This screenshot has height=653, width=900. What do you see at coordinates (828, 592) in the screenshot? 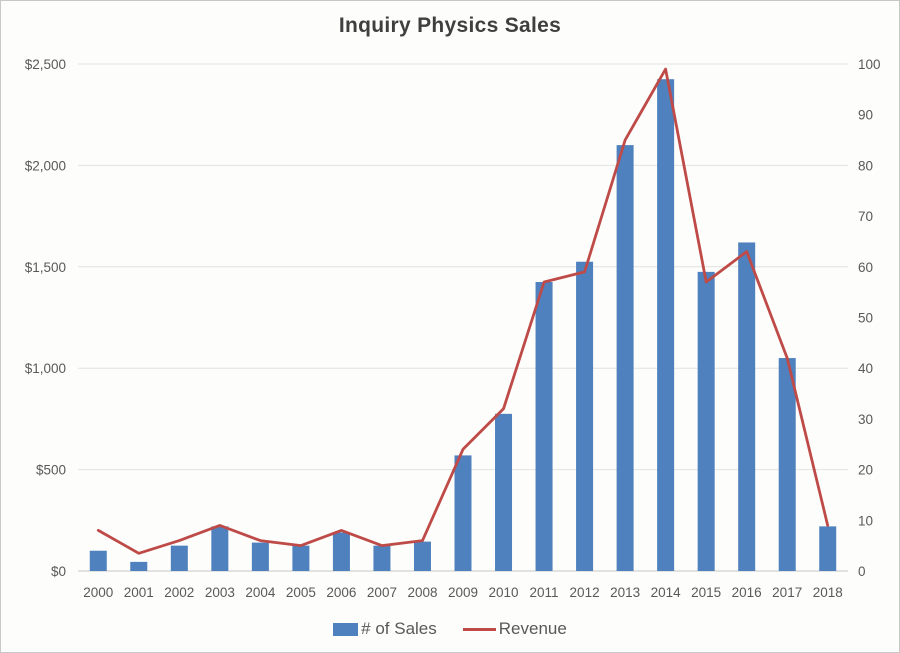
I see `x-axis-tick-label: 2018` at bounding box center [828, 592].